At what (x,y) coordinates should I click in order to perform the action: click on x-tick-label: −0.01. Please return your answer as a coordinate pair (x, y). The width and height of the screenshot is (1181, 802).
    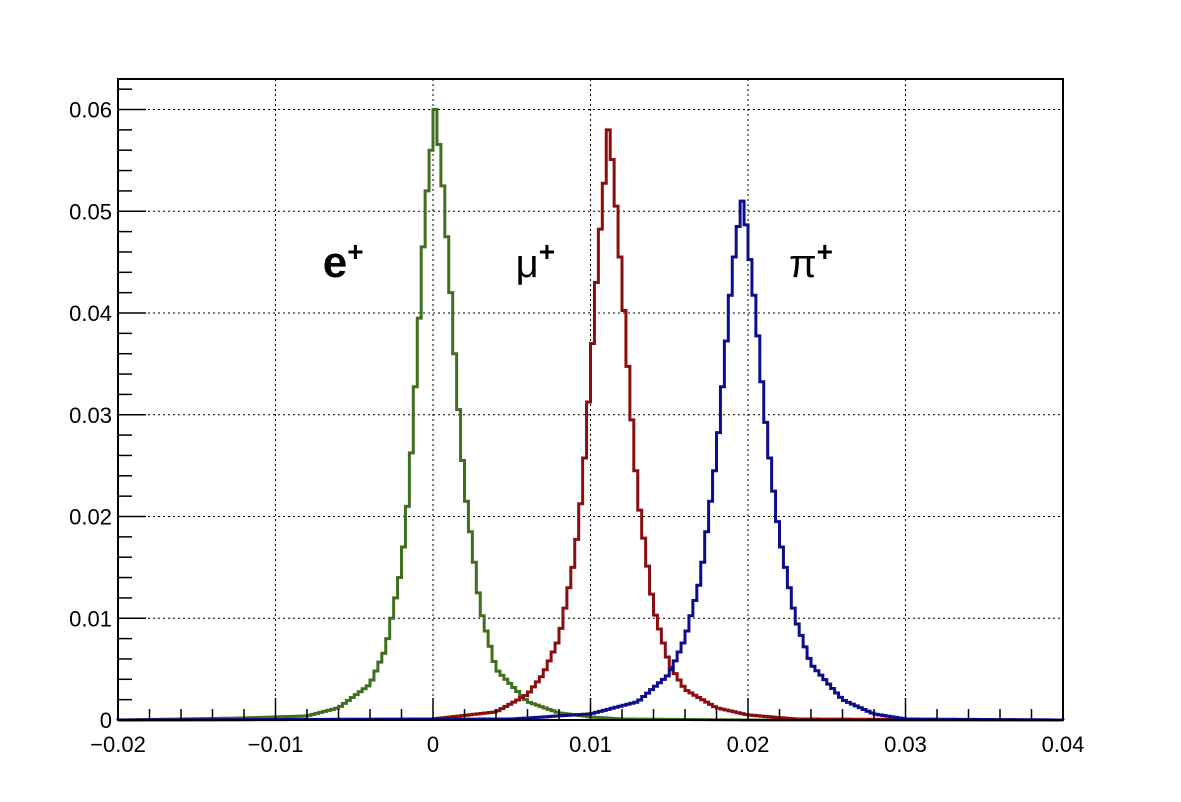
    Looking at the image, I should click on (276, 744).